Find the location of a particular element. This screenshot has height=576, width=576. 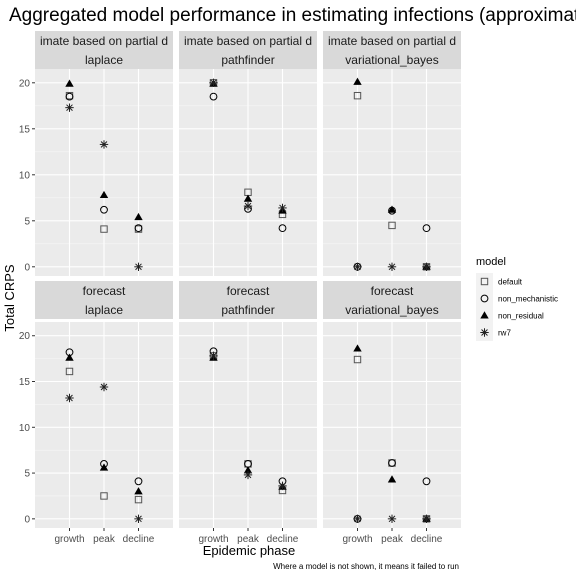

legend-label-rw7: rw7 is located at coordinates (504, 333).